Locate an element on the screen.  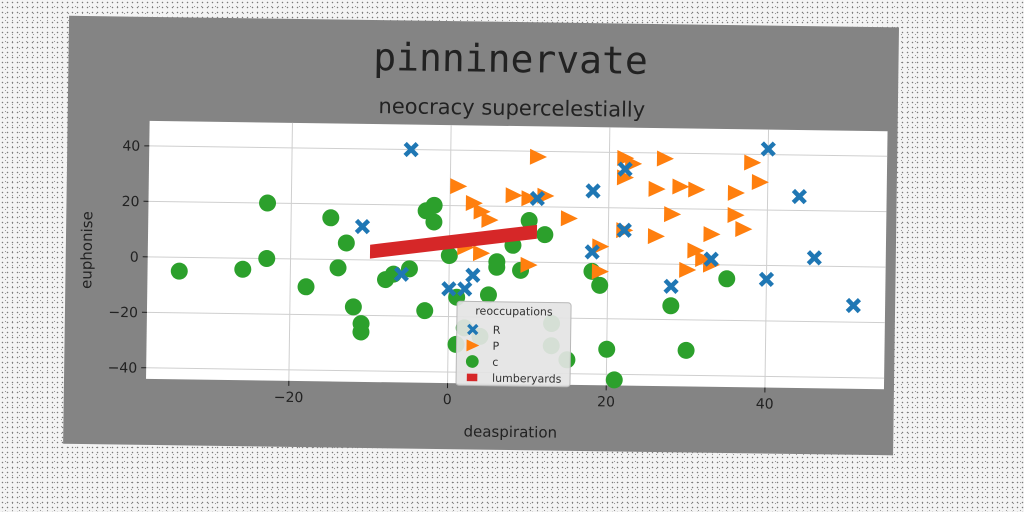
legend-label-R: R is located at coordinates (497, 330).